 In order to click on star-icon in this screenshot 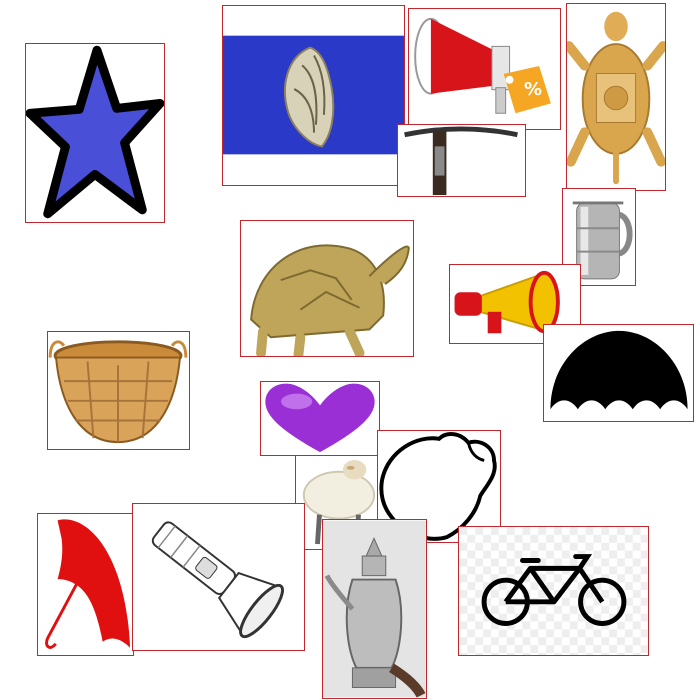, I will do `click(95, 132)`.